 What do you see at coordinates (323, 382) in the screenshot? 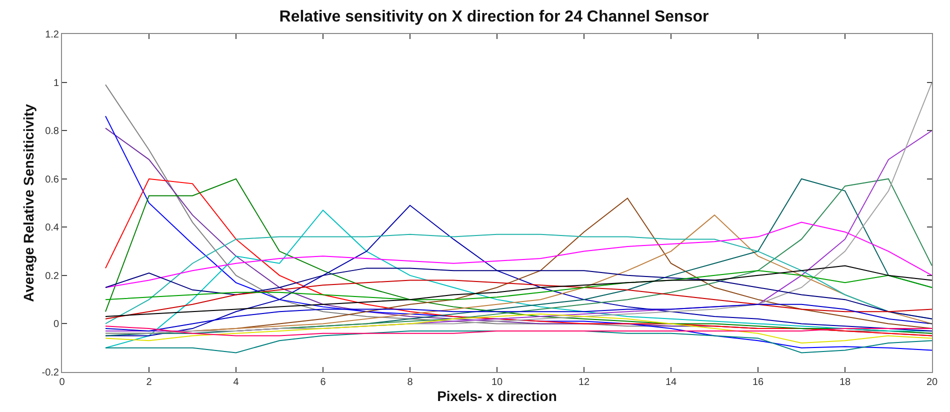
I see `x-tick-label: 6` at bounding box center [323, 382].